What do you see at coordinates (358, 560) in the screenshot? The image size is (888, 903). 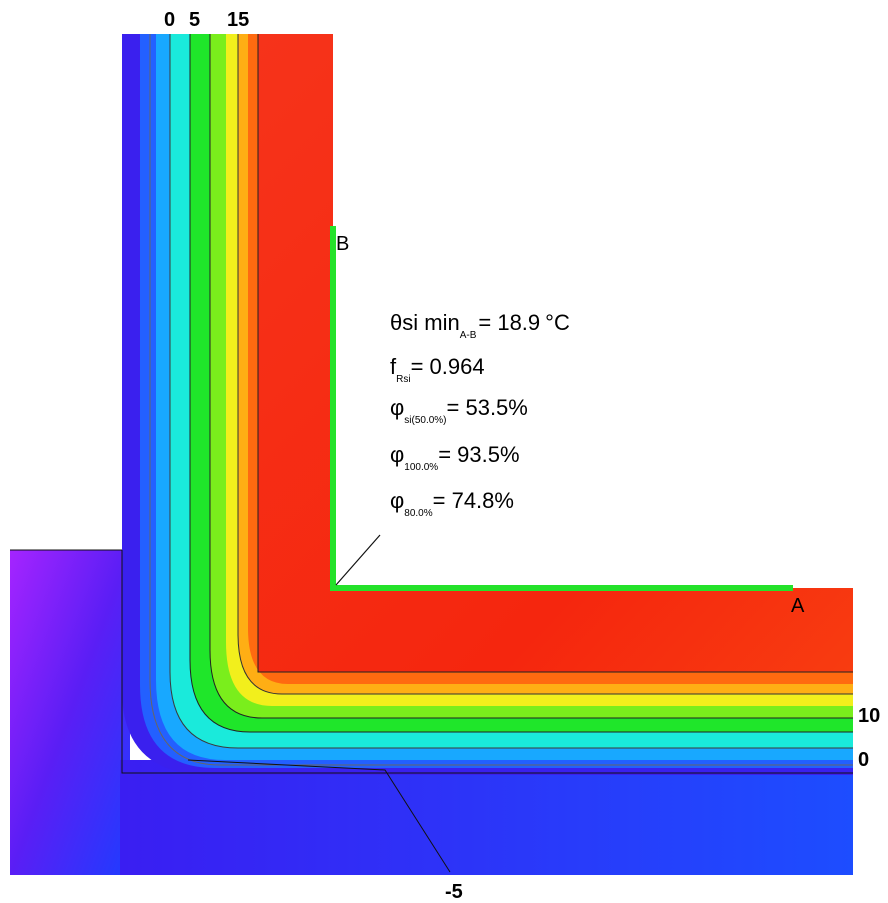 I see `leader-line` at bounding box center [358, 560].